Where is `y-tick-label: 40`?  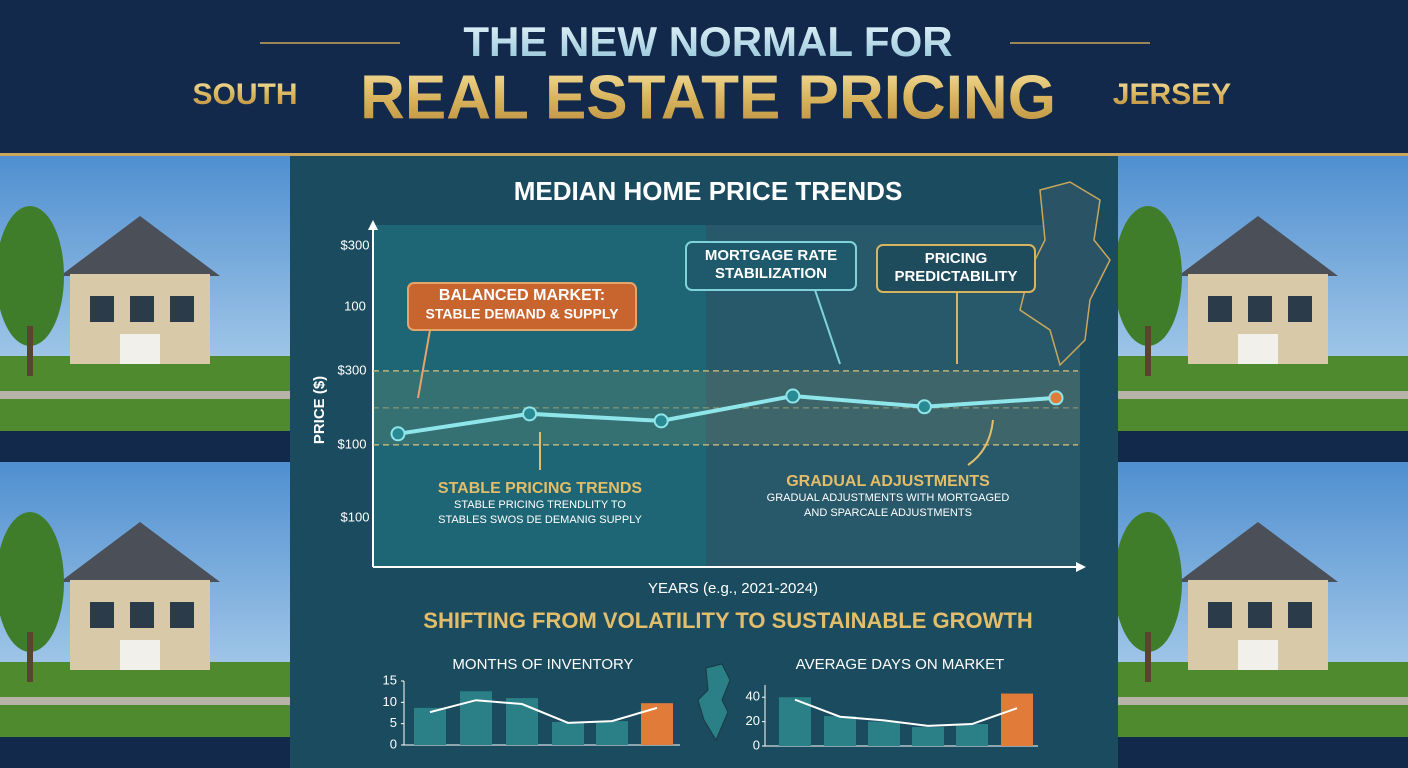
y-tick-label: 40 is located at coordinates (753, 696).